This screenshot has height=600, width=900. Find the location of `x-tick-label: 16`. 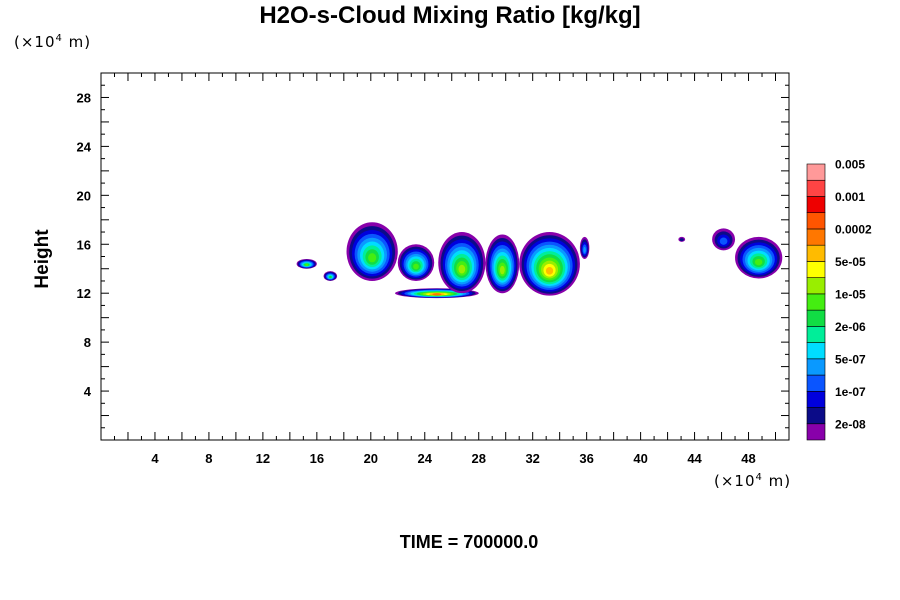

x-tick-label: 16 is located at coordinates (317, 458).